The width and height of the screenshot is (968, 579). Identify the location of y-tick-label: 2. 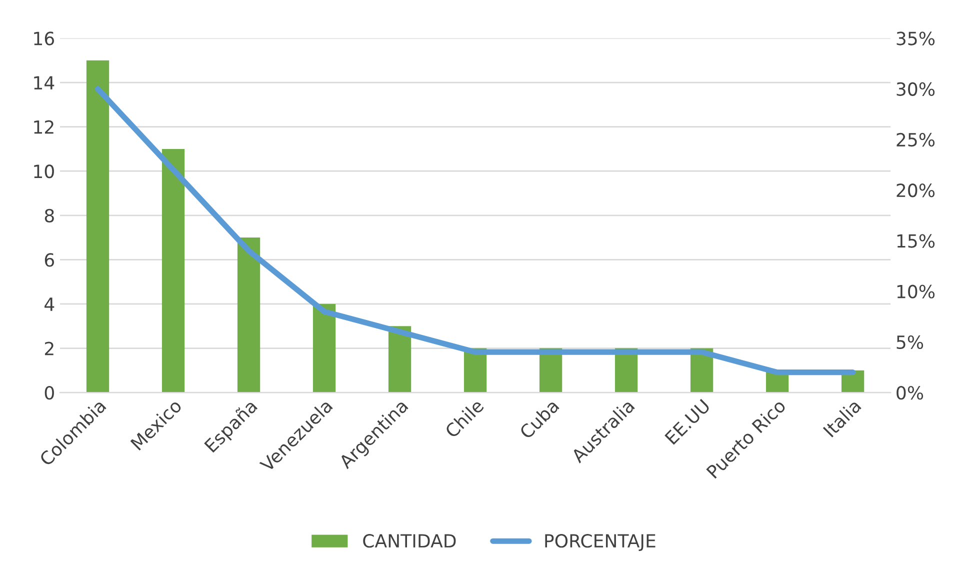
(49, 349).